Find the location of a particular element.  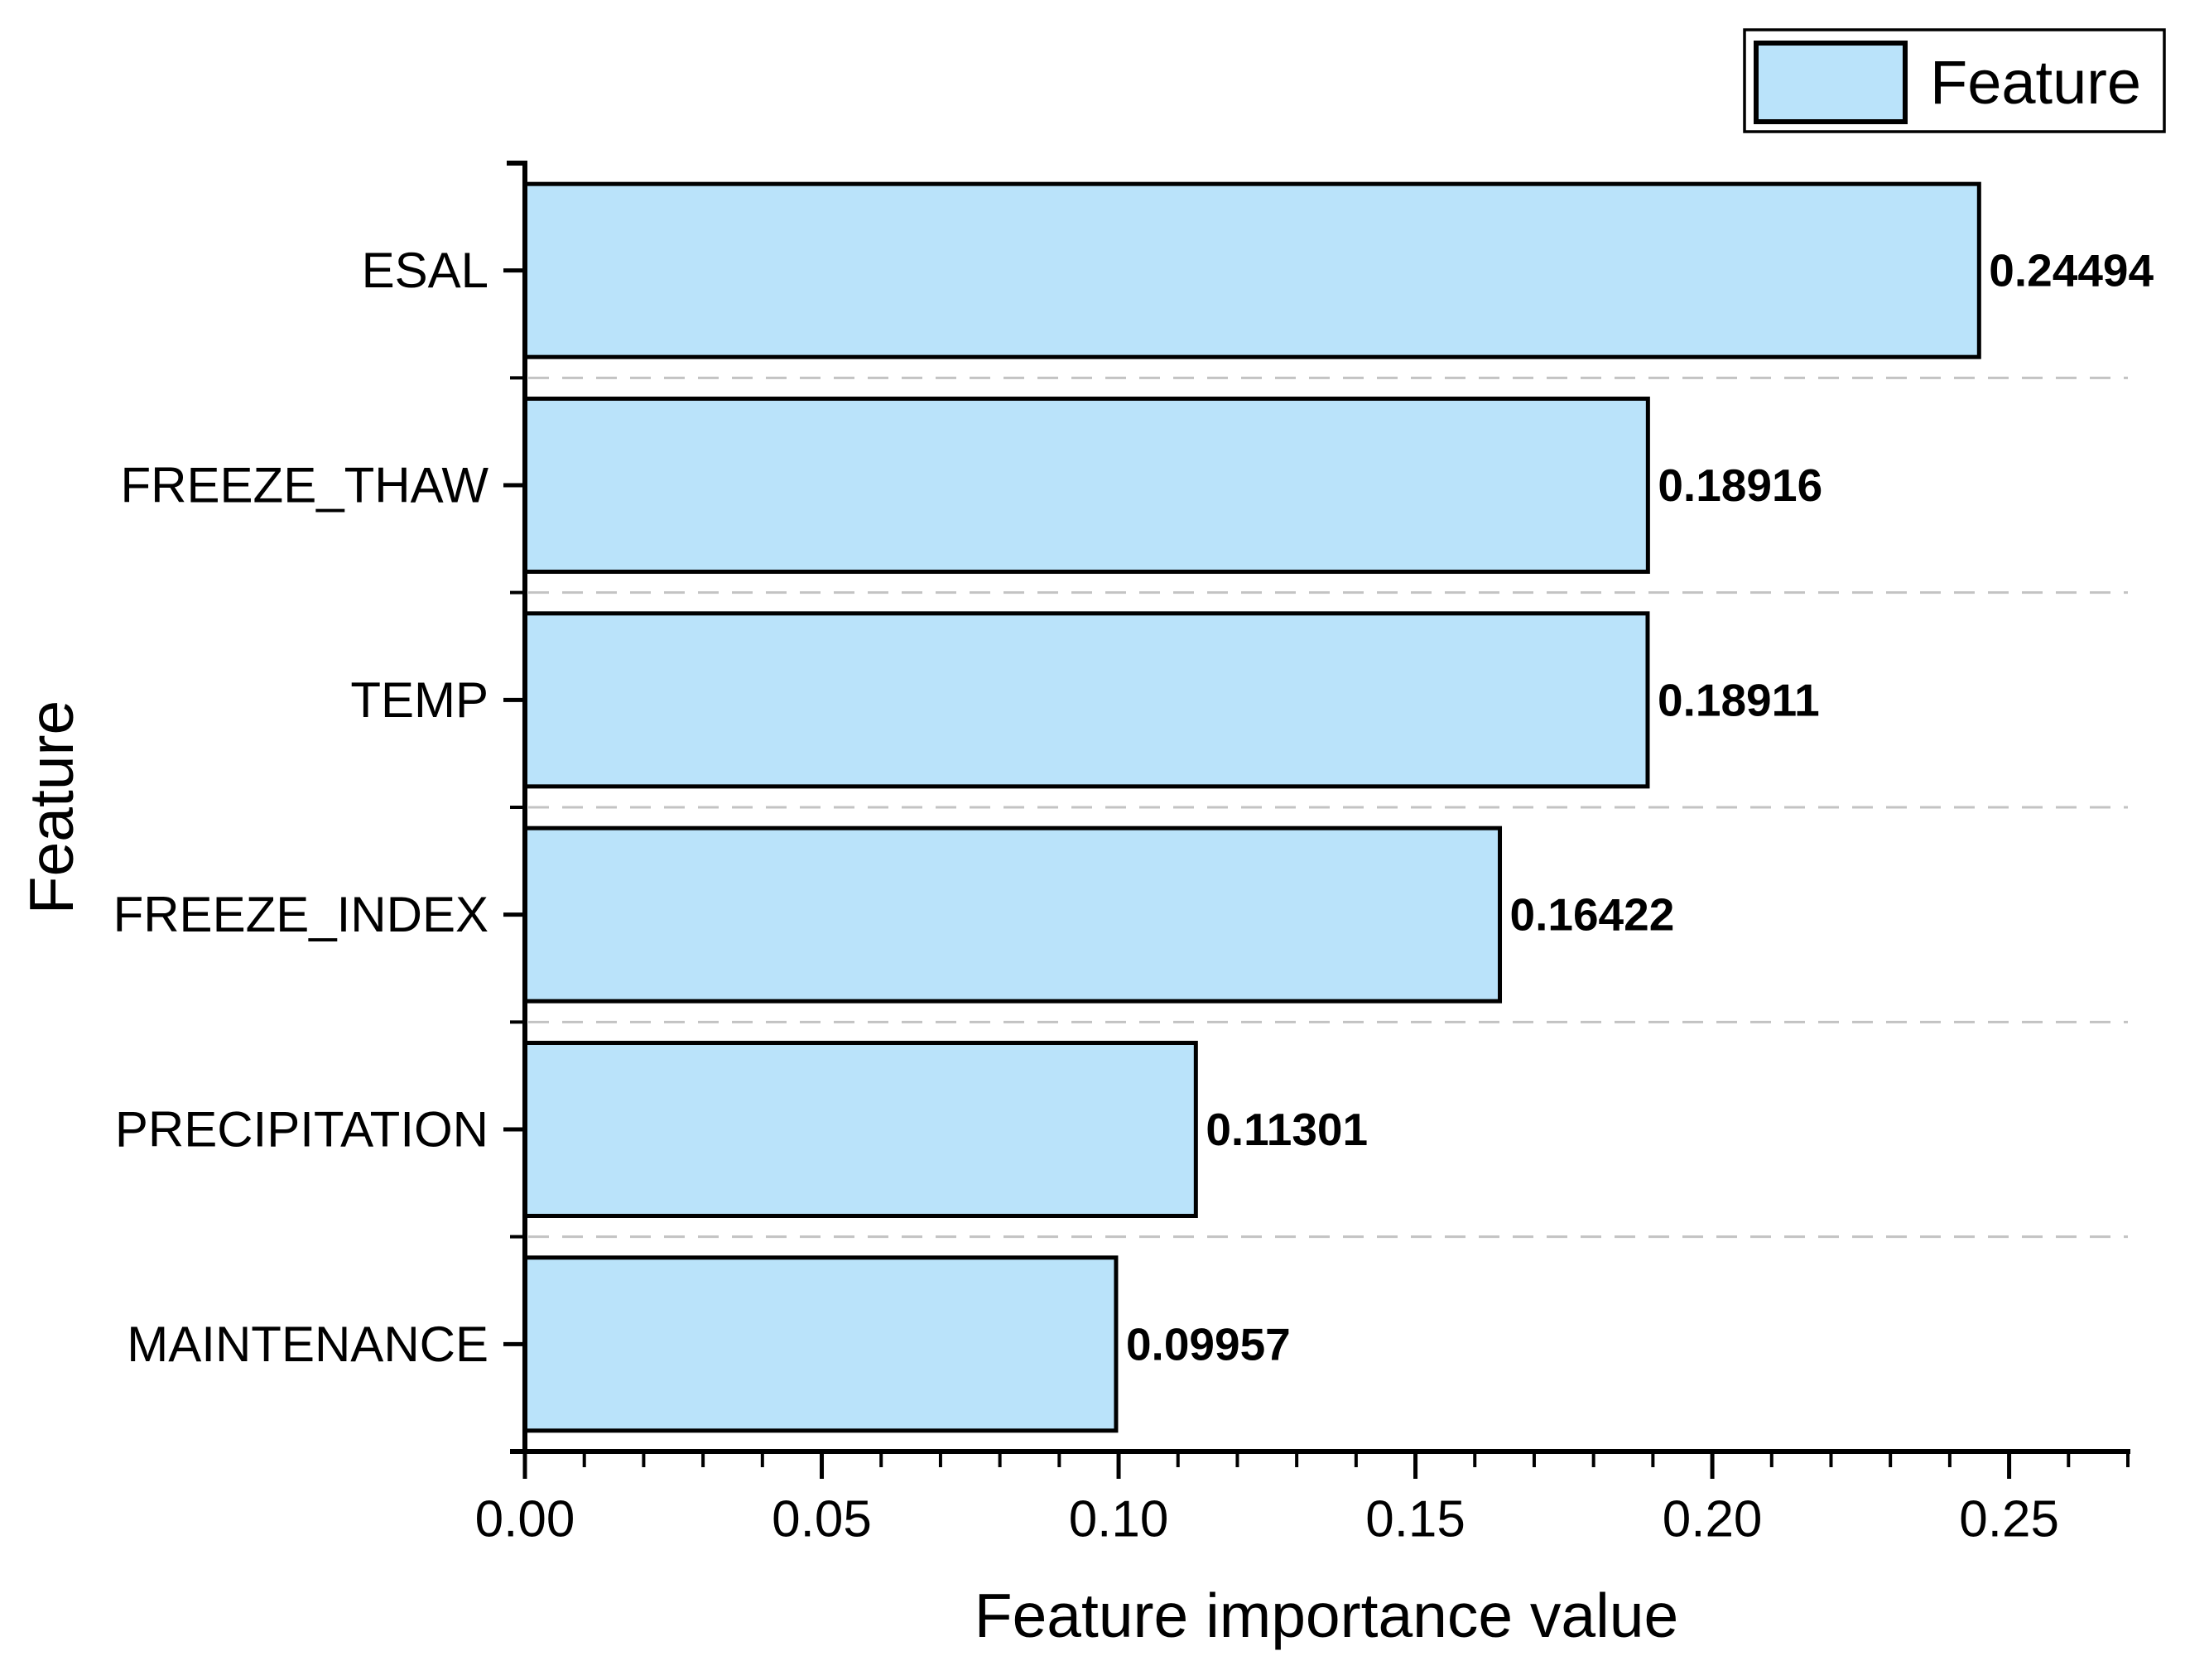

bar-value-label: 0.24494 is located at coordinates (2072, 270).